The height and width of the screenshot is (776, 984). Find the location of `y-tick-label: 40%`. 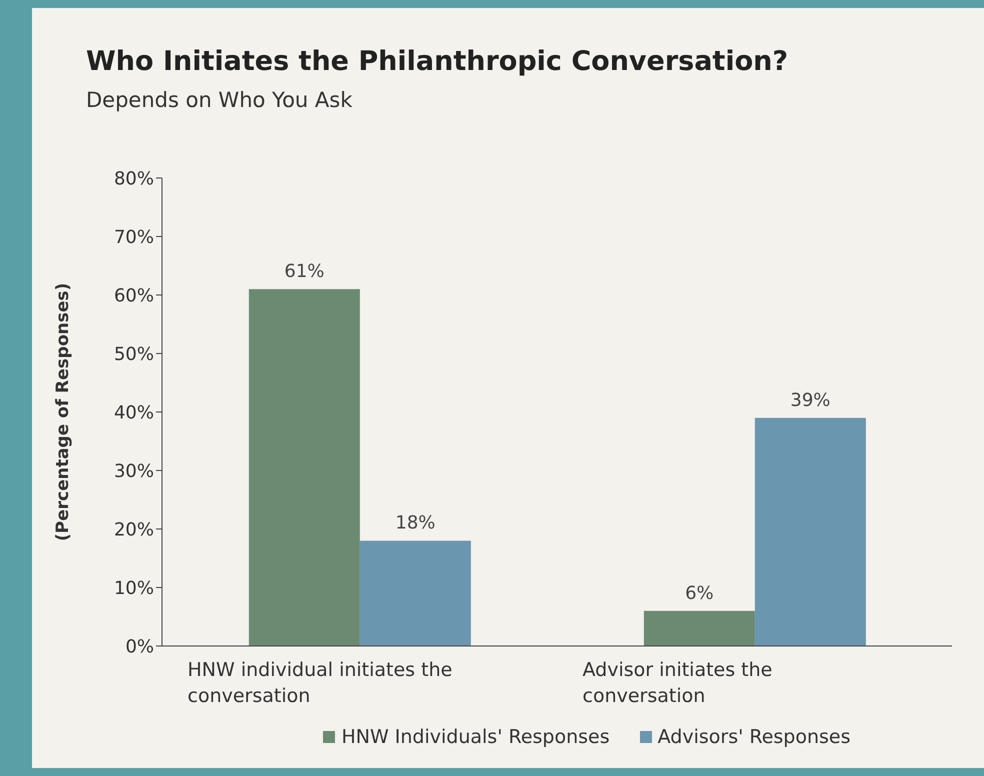

y-tick-label: 40% is located at coordinates (134, 413).